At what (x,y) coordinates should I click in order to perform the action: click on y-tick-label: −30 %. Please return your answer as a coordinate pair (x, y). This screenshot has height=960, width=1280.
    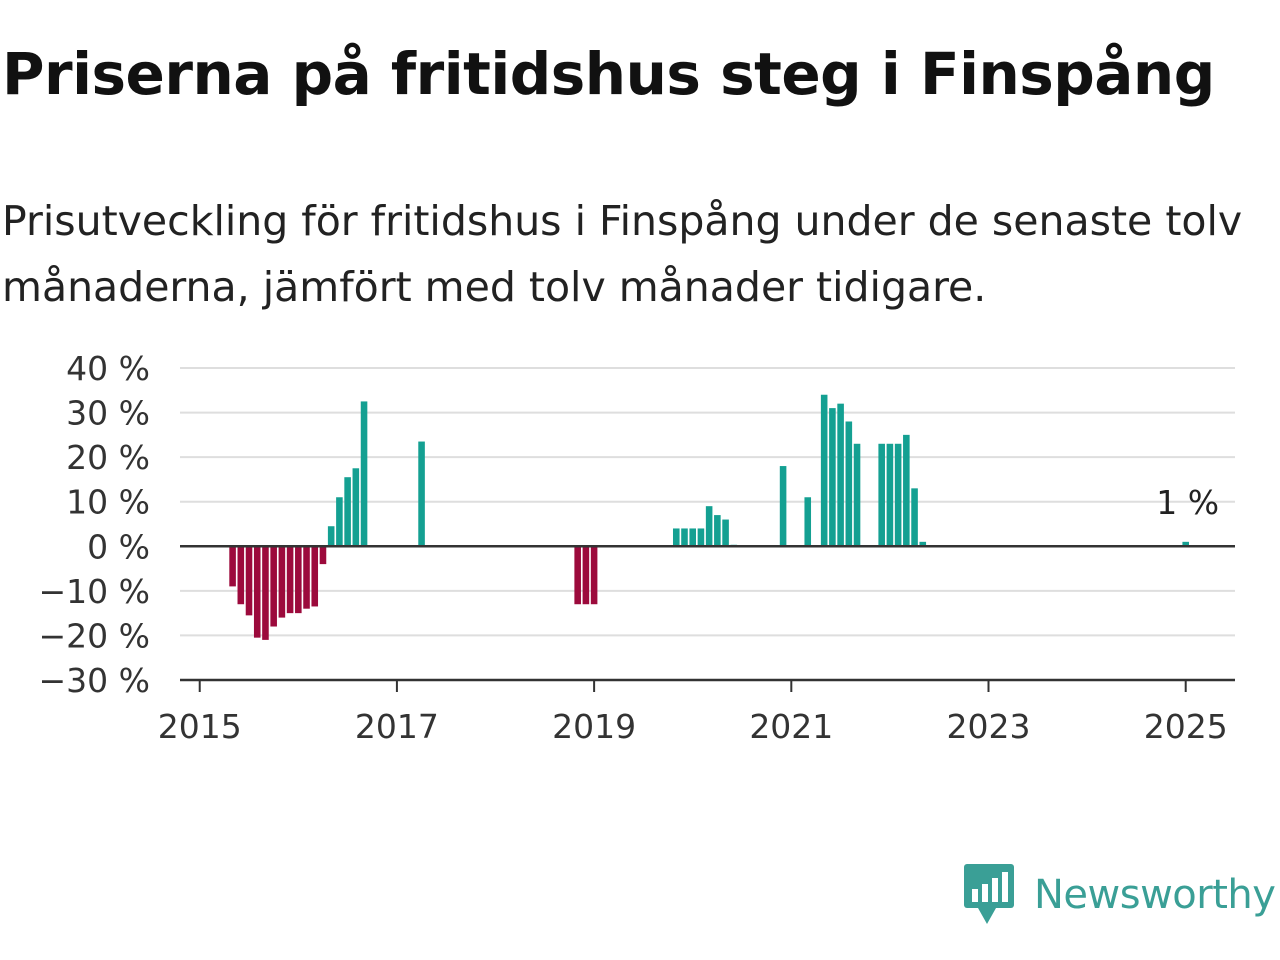
    Looking at the image, I should click on (95, 680).